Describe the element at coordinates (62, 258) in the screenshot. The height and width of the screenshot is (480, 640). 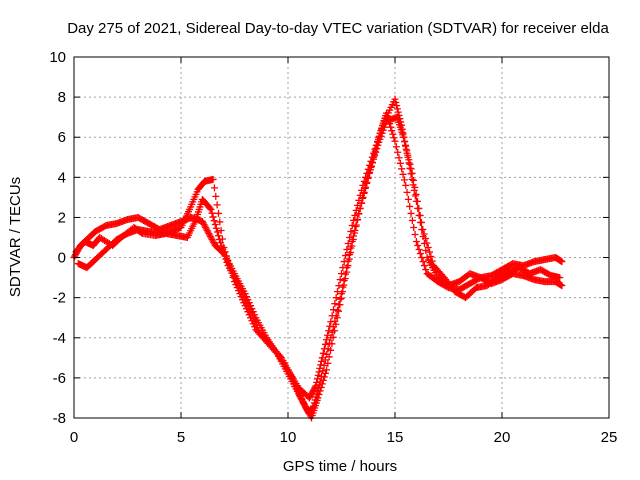
I see `y-tick-label: 0` at that location.